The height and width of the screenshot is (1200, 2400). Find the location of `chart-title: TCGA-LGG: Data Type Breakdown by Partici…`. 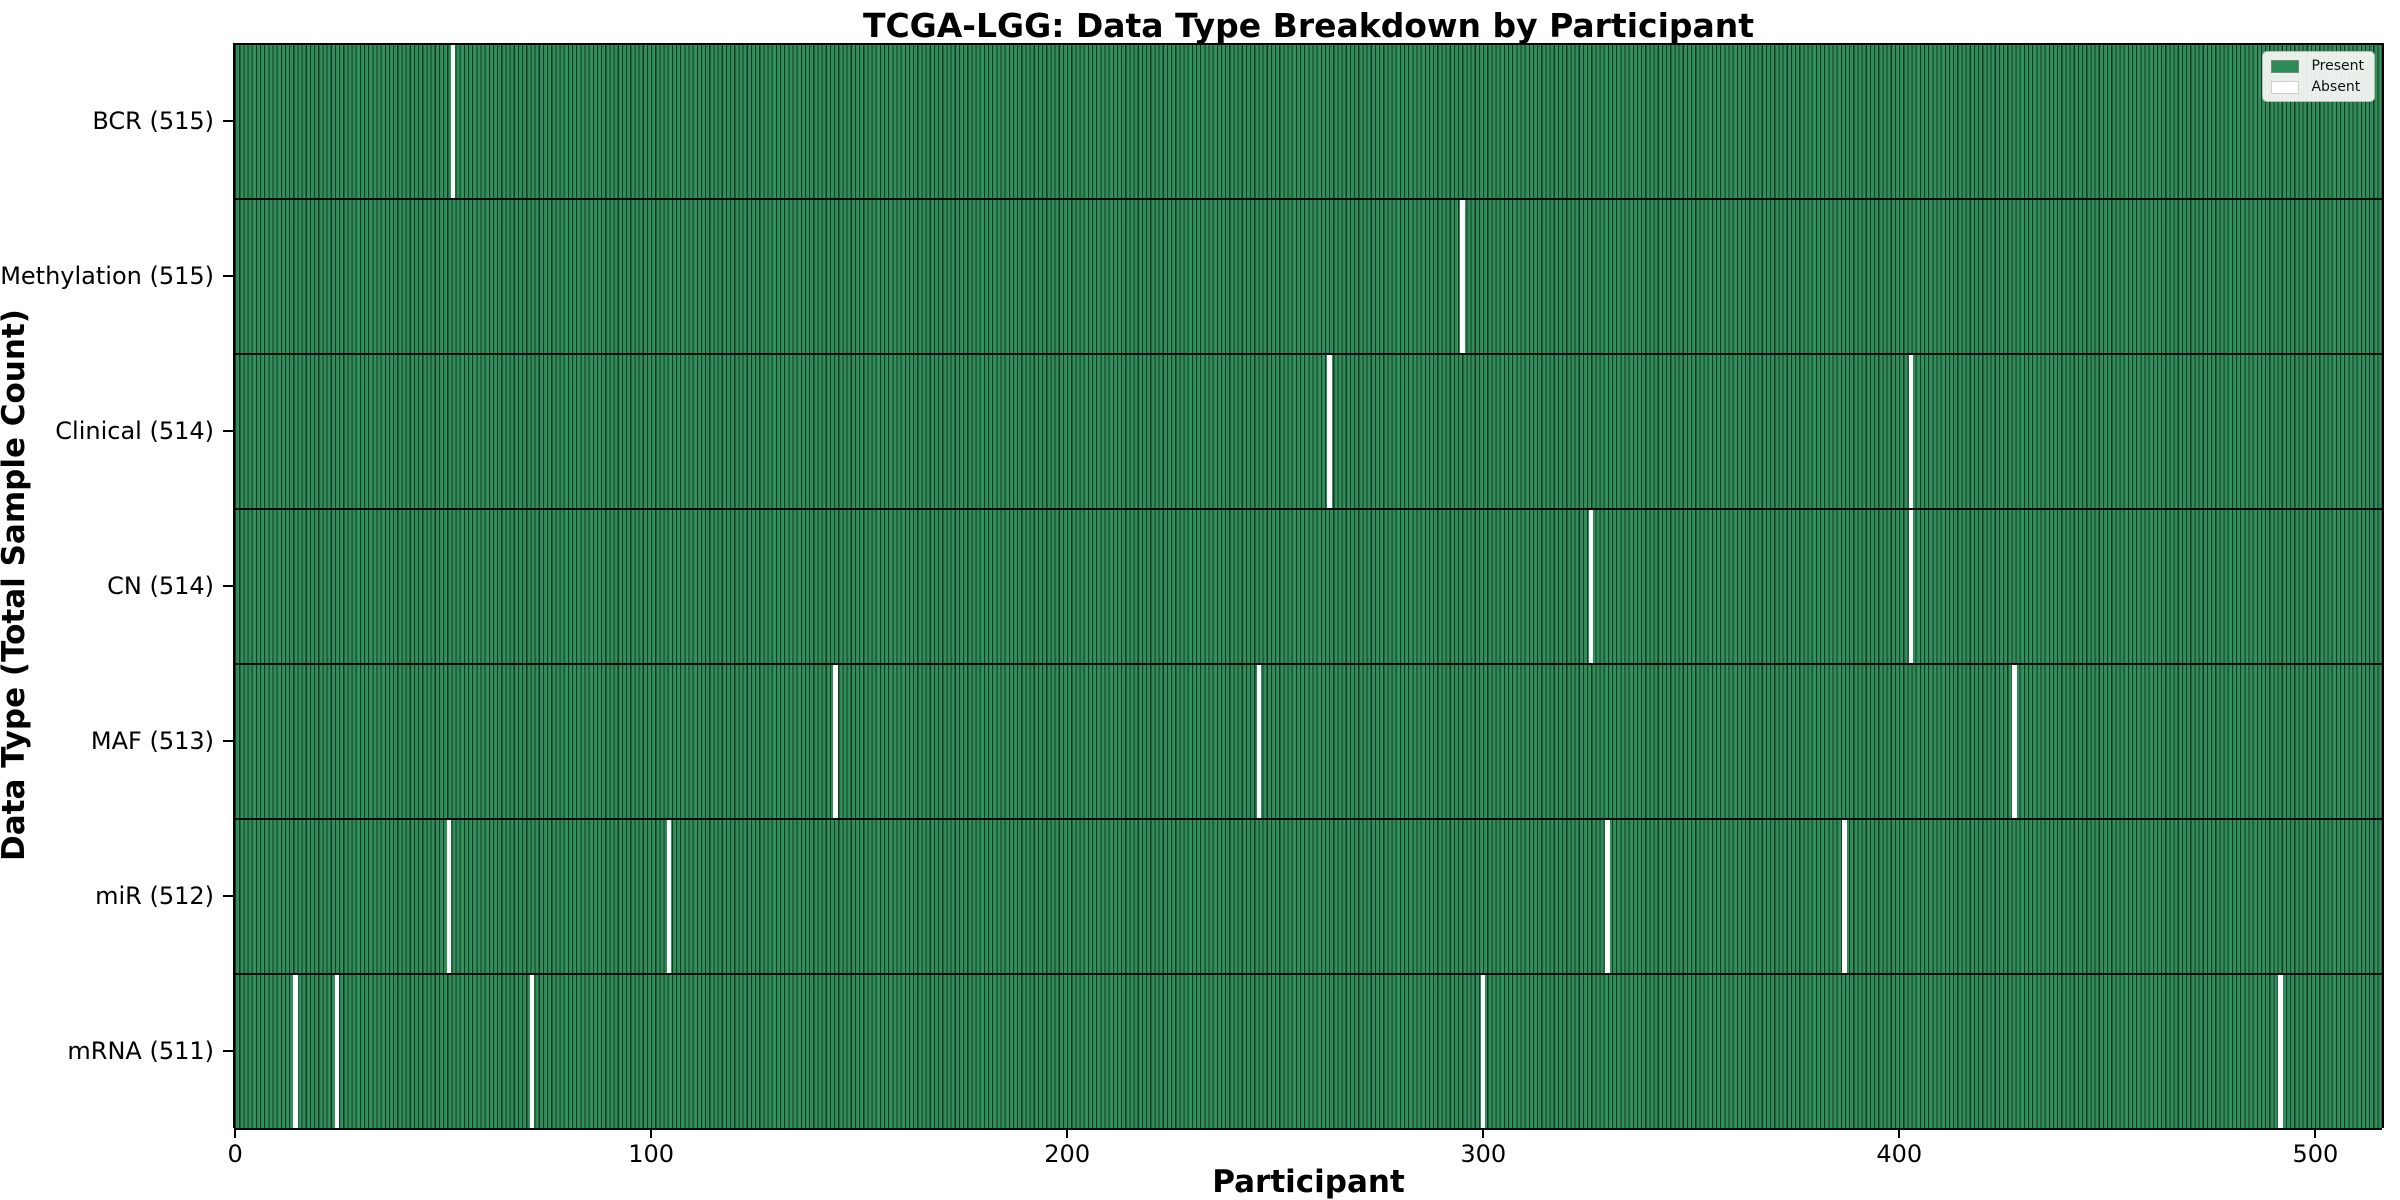

chart-title: TCGA-LGG: Data Type Breakdown by Partici… is located at coordinates (1308, 25).